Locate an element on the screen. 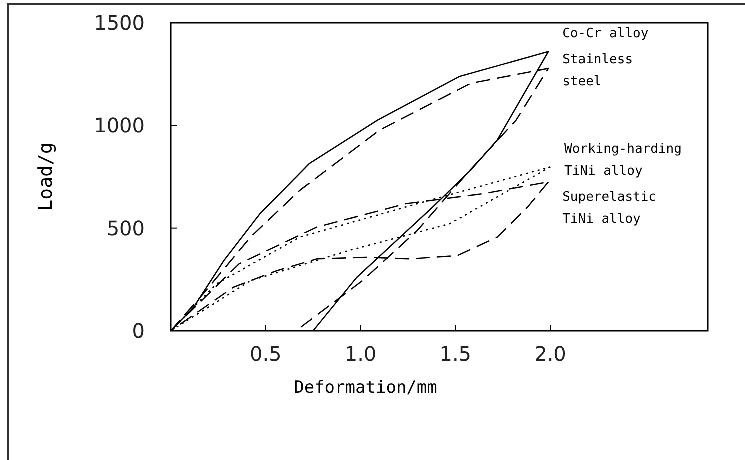  x-tick-label: 2.0 is located at coordinates (550, 354).